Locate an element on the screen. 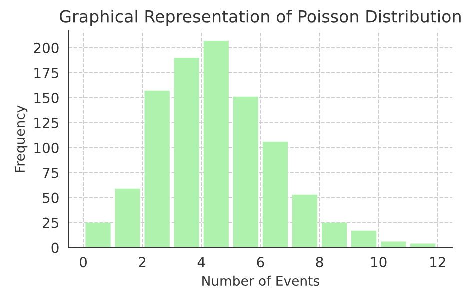 The width and height of the screenshot is (474, 295). x-tick-label: 2 is located at coordinates (142, 262).